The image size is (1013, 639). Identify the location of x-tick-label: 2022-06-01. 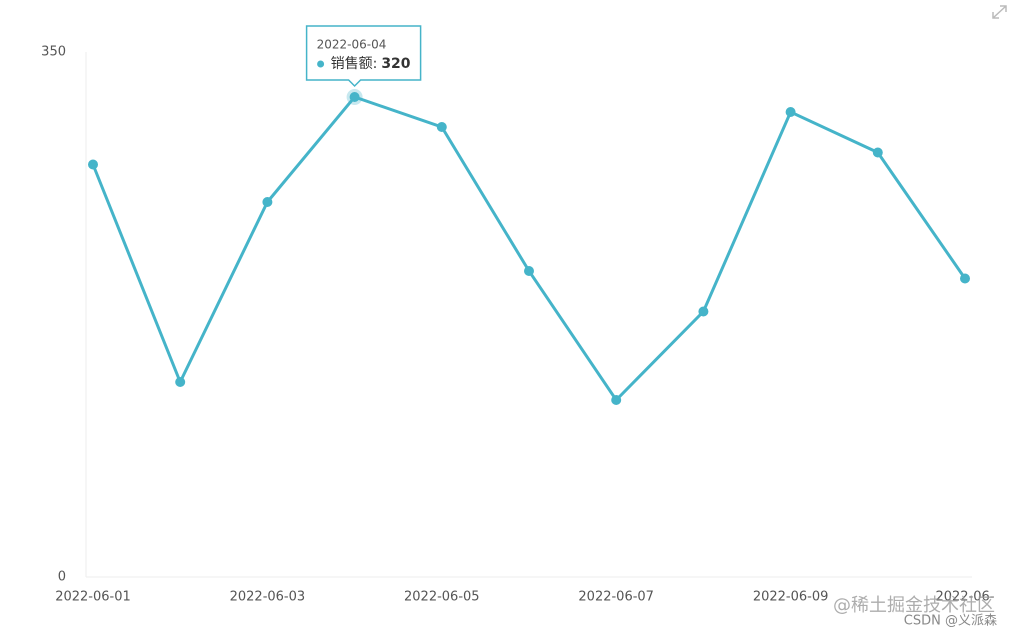
(93, 597).